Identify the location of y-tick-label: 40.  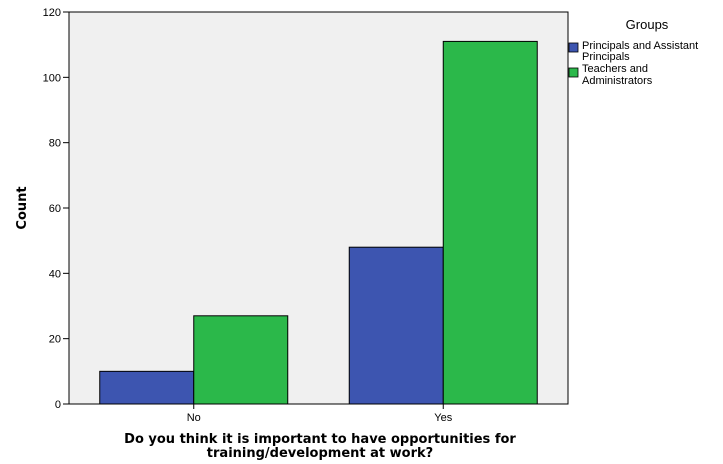
(55, 274).